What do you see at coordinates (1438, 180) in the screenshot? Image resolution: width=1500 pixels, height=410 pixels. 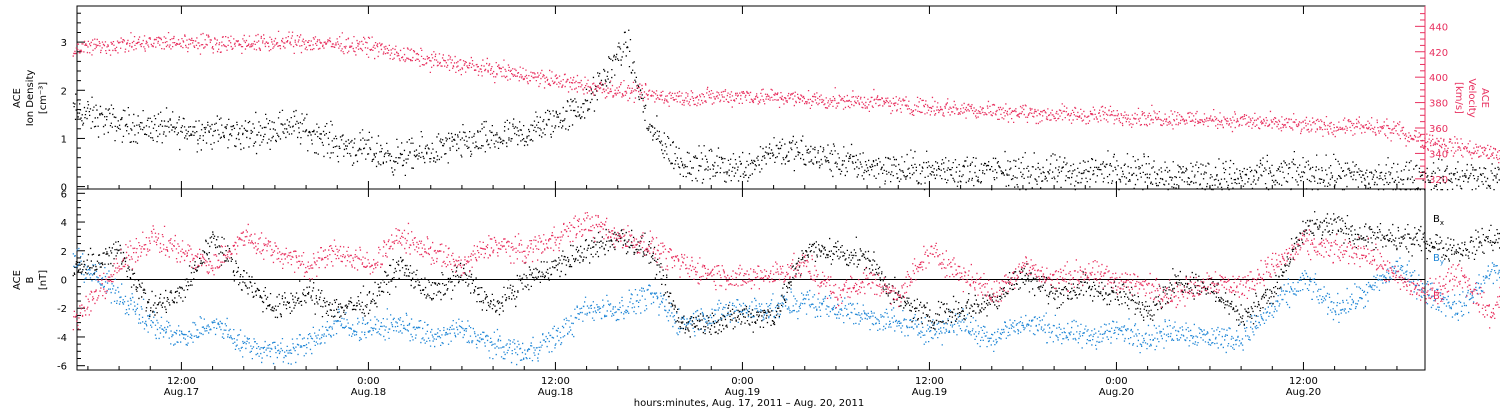 I see `velocity-tick-label: 320` at bounding box center [1438, 180].